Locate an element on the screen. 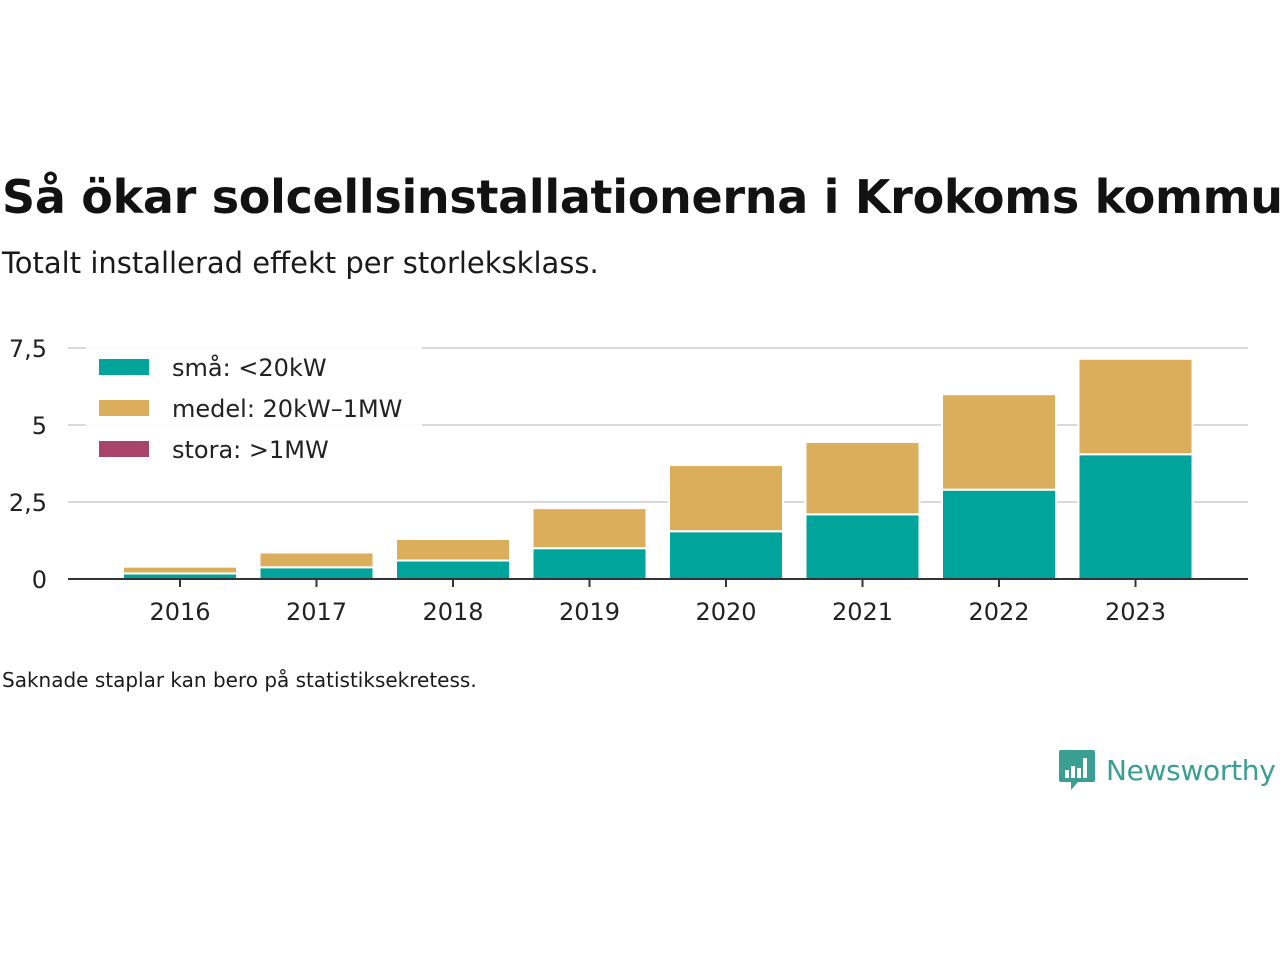 The image size is (1280, 960). legend-label: medel: 20kW–1MW is located at coordinates (287, 409).